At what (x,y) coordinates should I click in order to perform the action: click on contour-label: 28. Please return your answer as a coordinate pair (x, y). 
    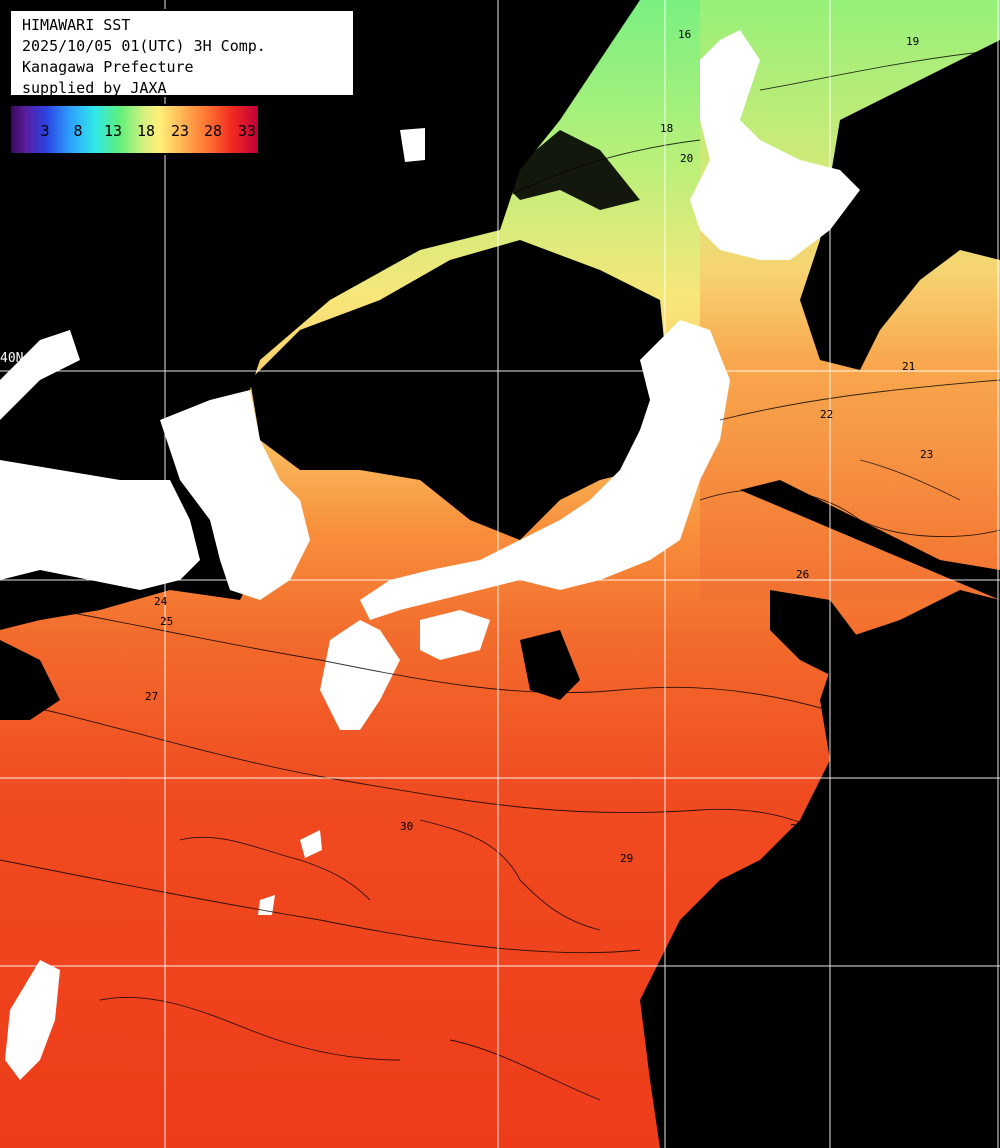
    Looking at the image, I should click on (796, 828).